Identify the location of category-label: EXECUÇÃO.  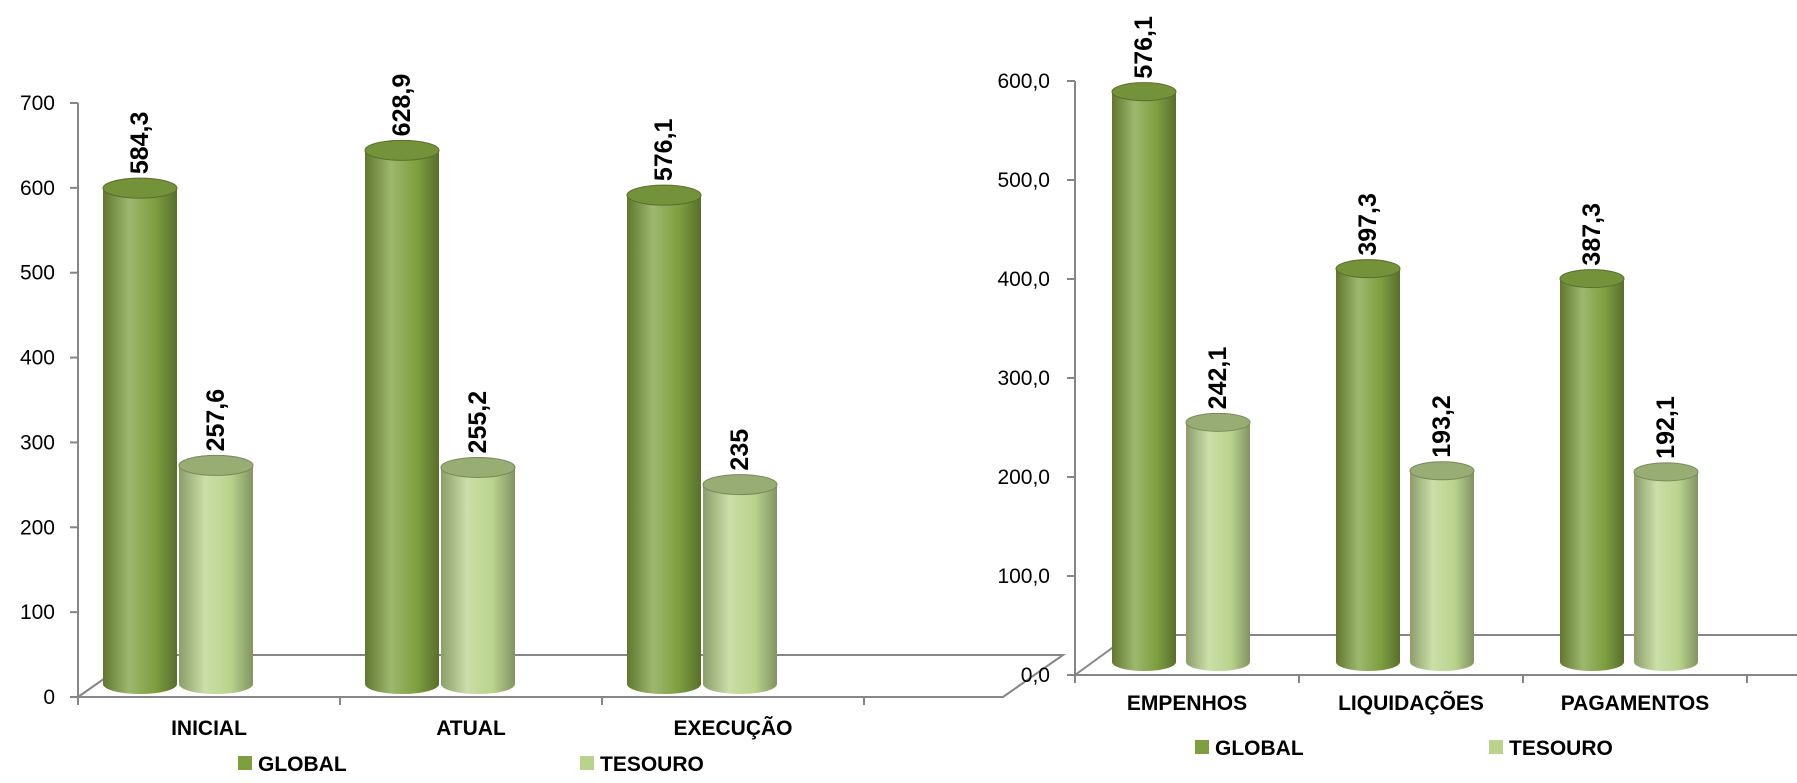
(732, 728).